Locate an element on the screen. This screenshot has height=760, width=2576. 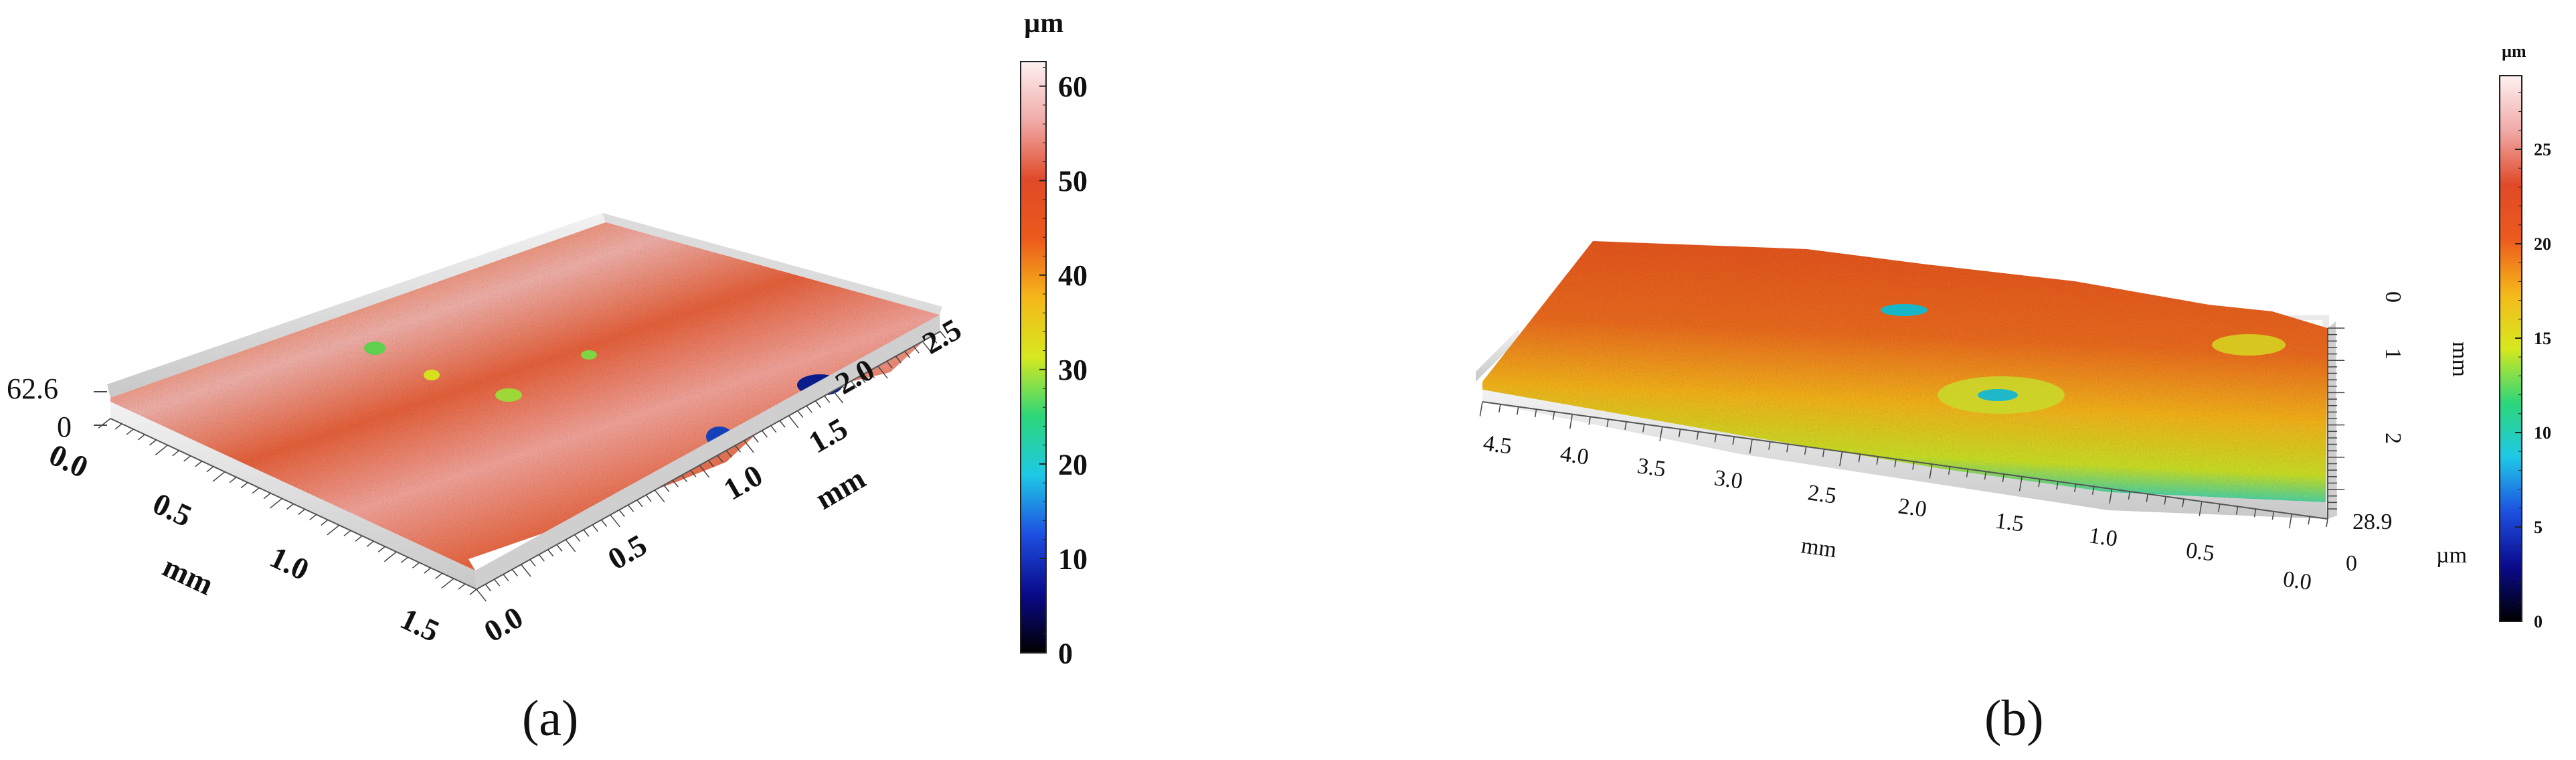
panel-a-colorbar-tick: 0 is located at coordinates (1065, 653).